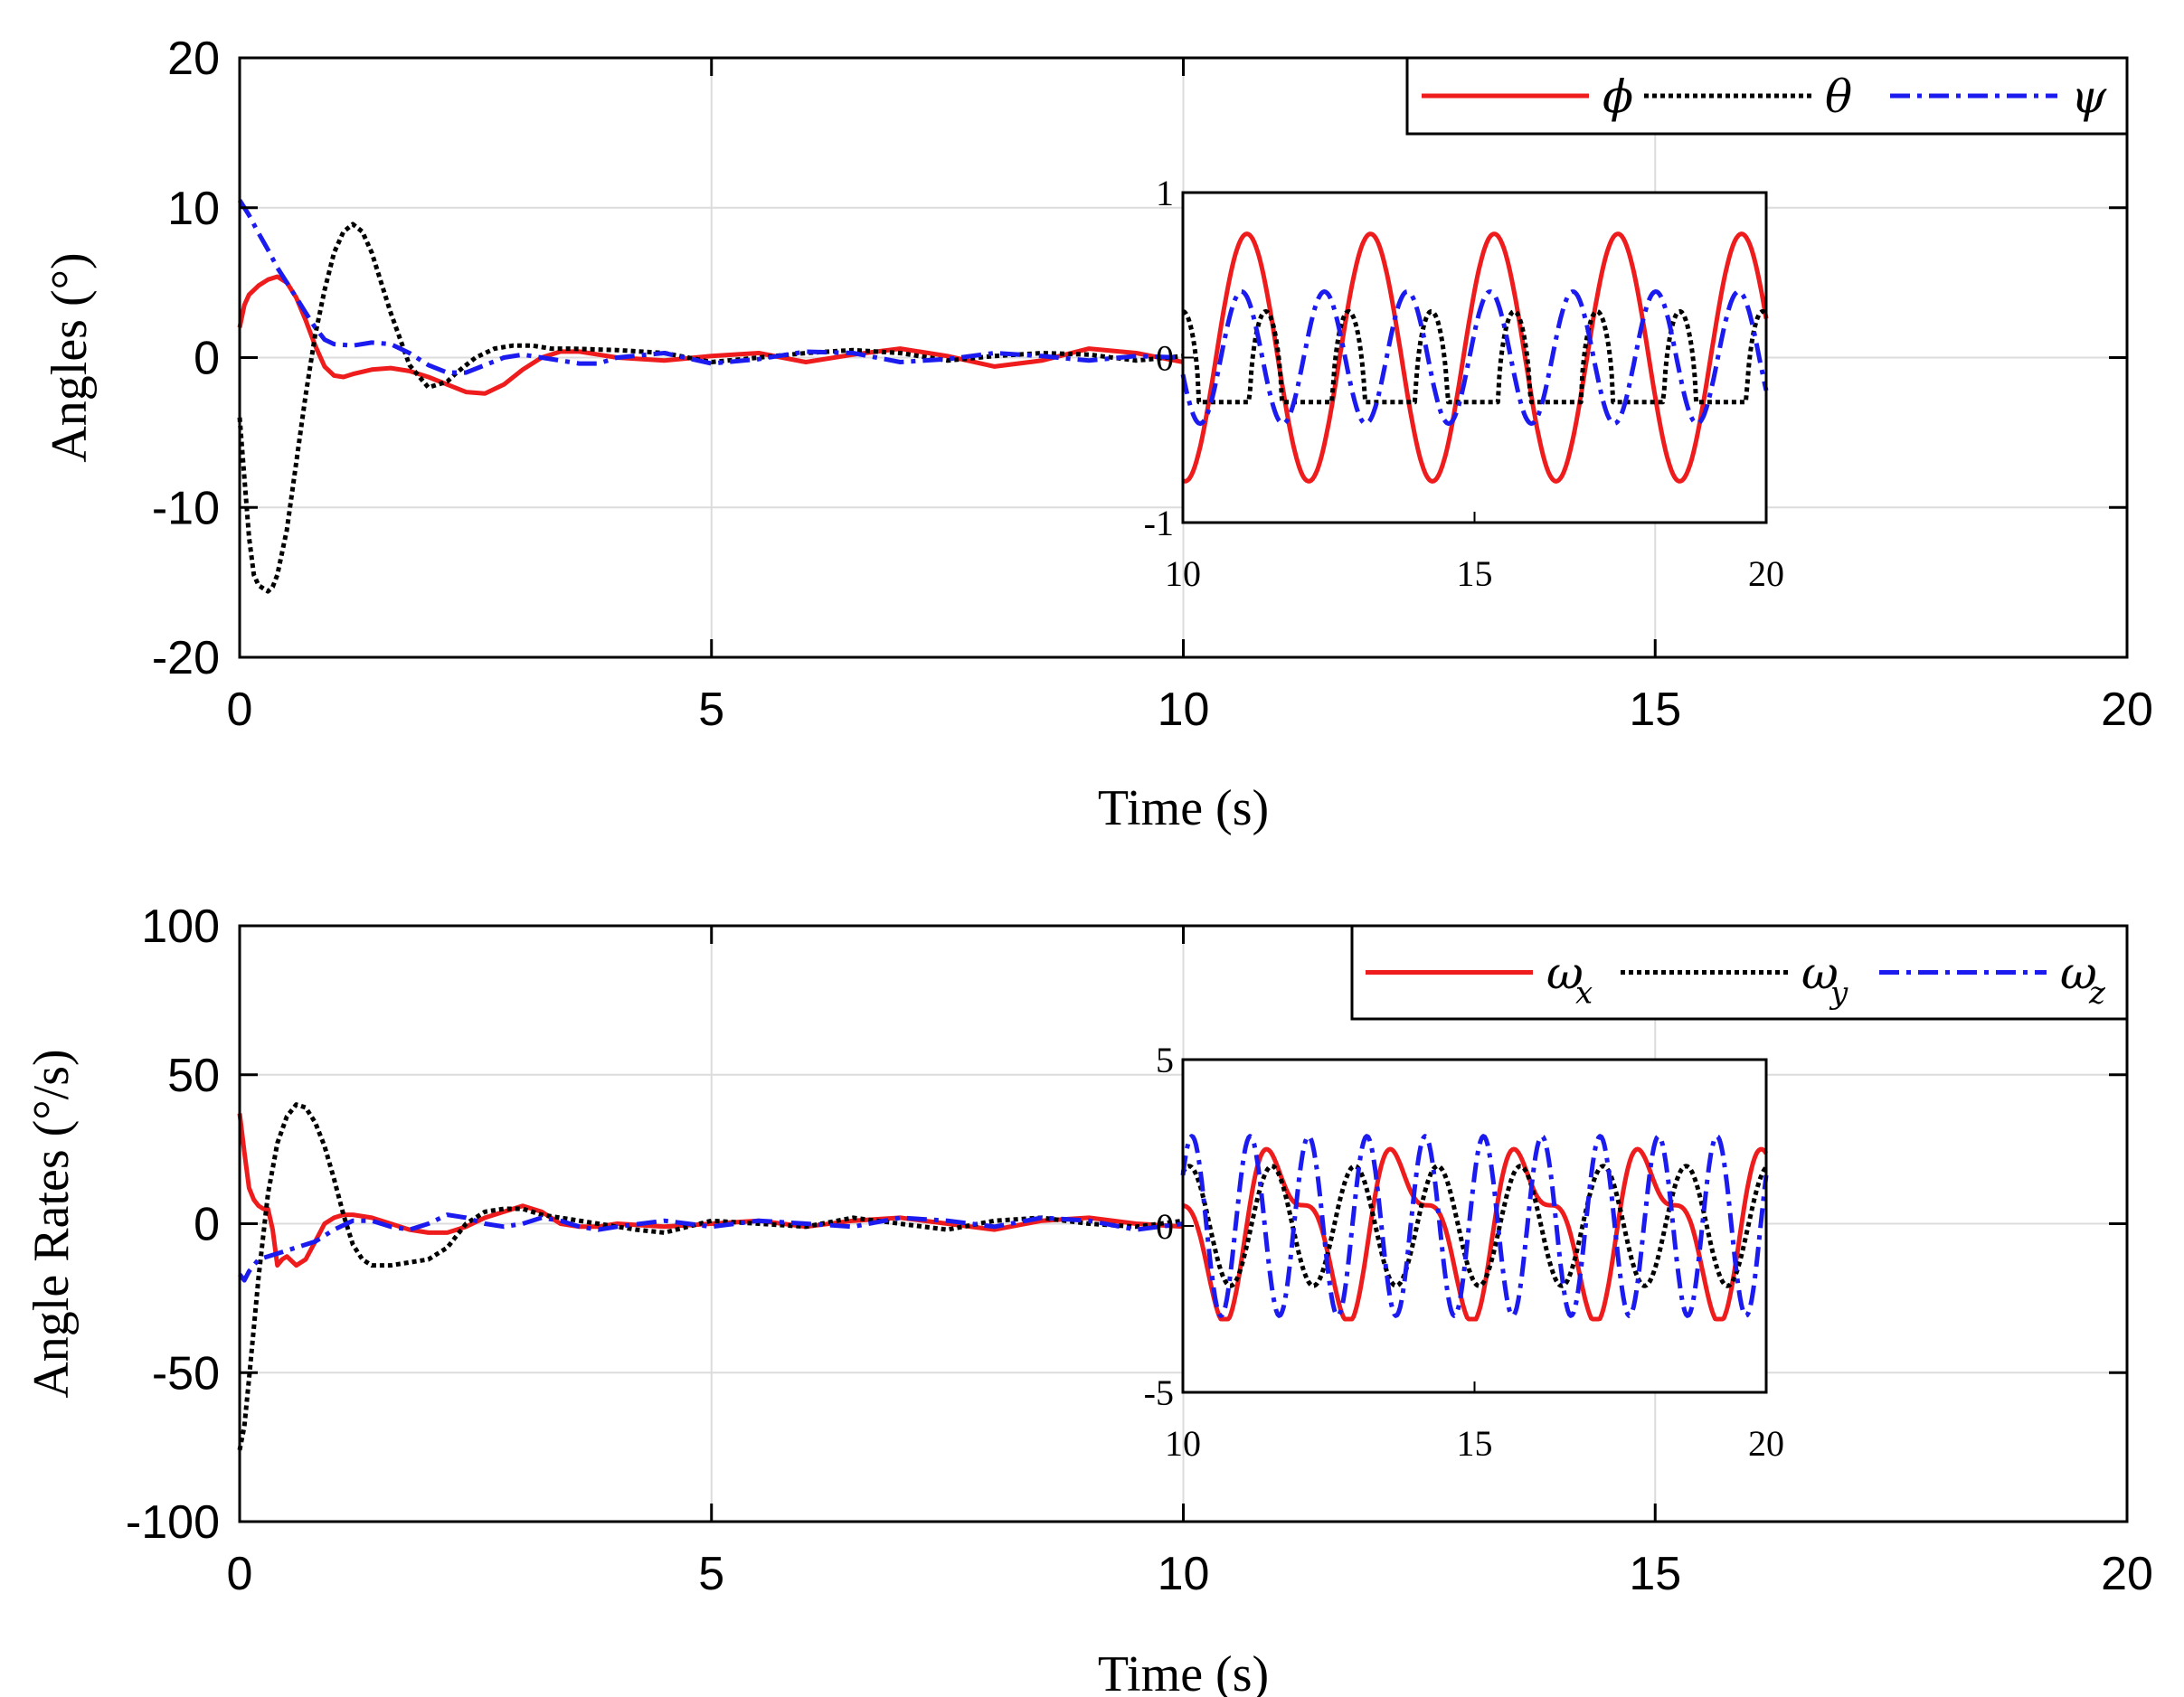 The image size is (2184, 1697). What do you see at coordinates (70, 357) in the screenshot?
I see `y-axis-label: Angles (°)` at bounding box center [70, 357].